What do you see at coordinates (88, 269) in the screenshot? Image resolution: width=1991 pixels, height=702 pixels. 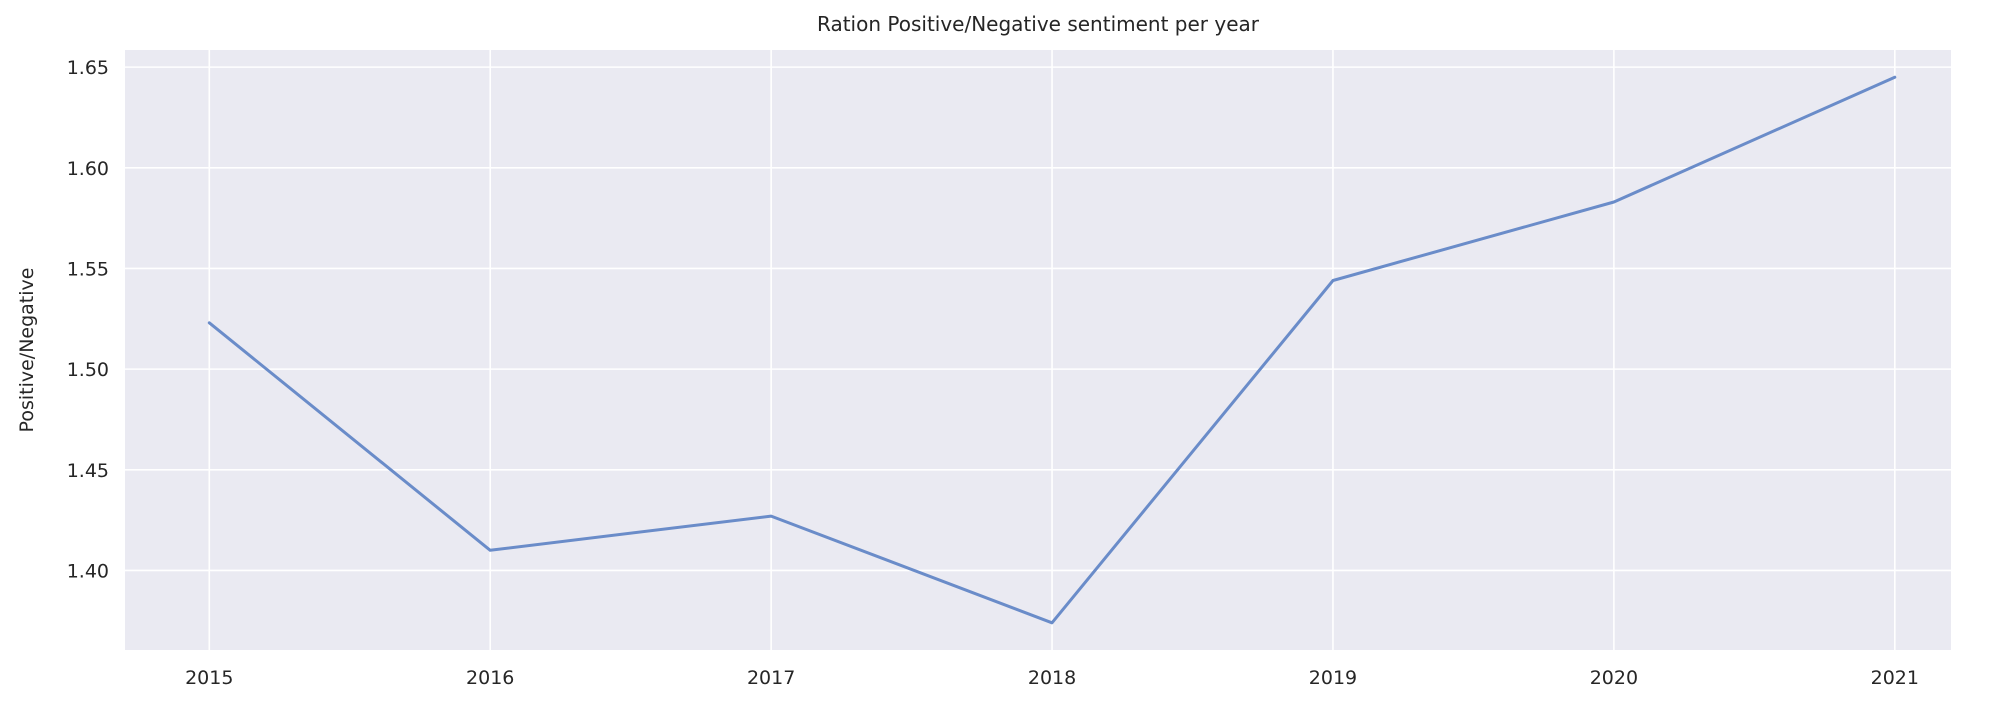 I see `y-tick-label: 1.55` at bounding box center [88, 269].